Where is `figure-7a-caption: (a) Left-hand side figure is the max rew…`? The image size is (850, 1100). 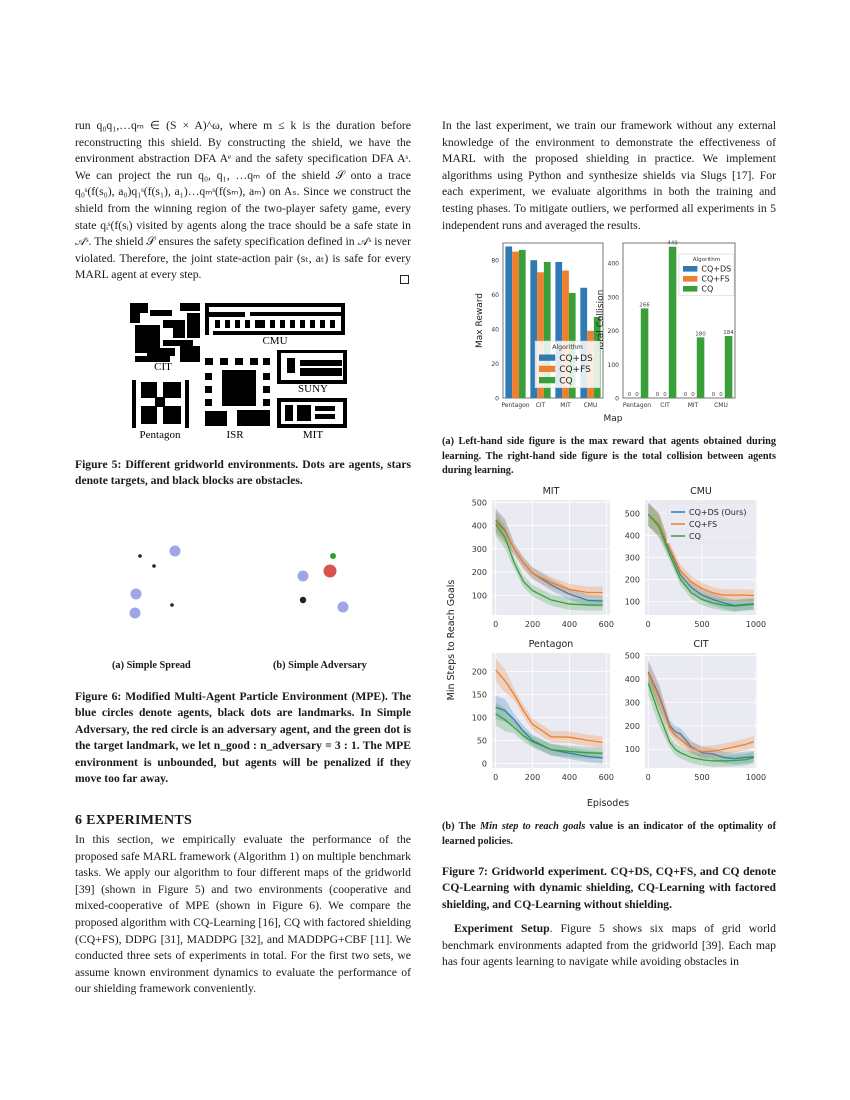 figure-7a-caption: (a) Left-hand side figure is the max rew… is located at coordinates (609, 456).